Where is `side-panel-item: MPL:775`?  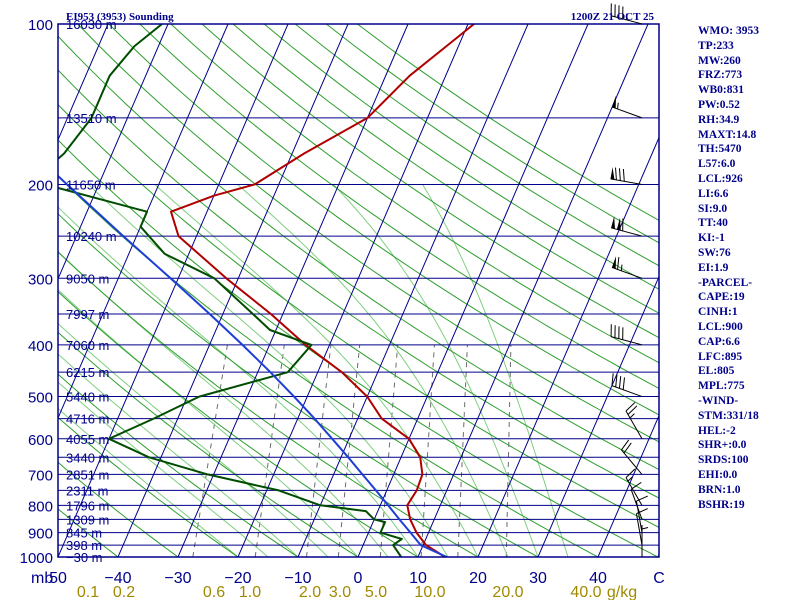 side-panel-item: MPL:775 is located at coordinates (721, 386).